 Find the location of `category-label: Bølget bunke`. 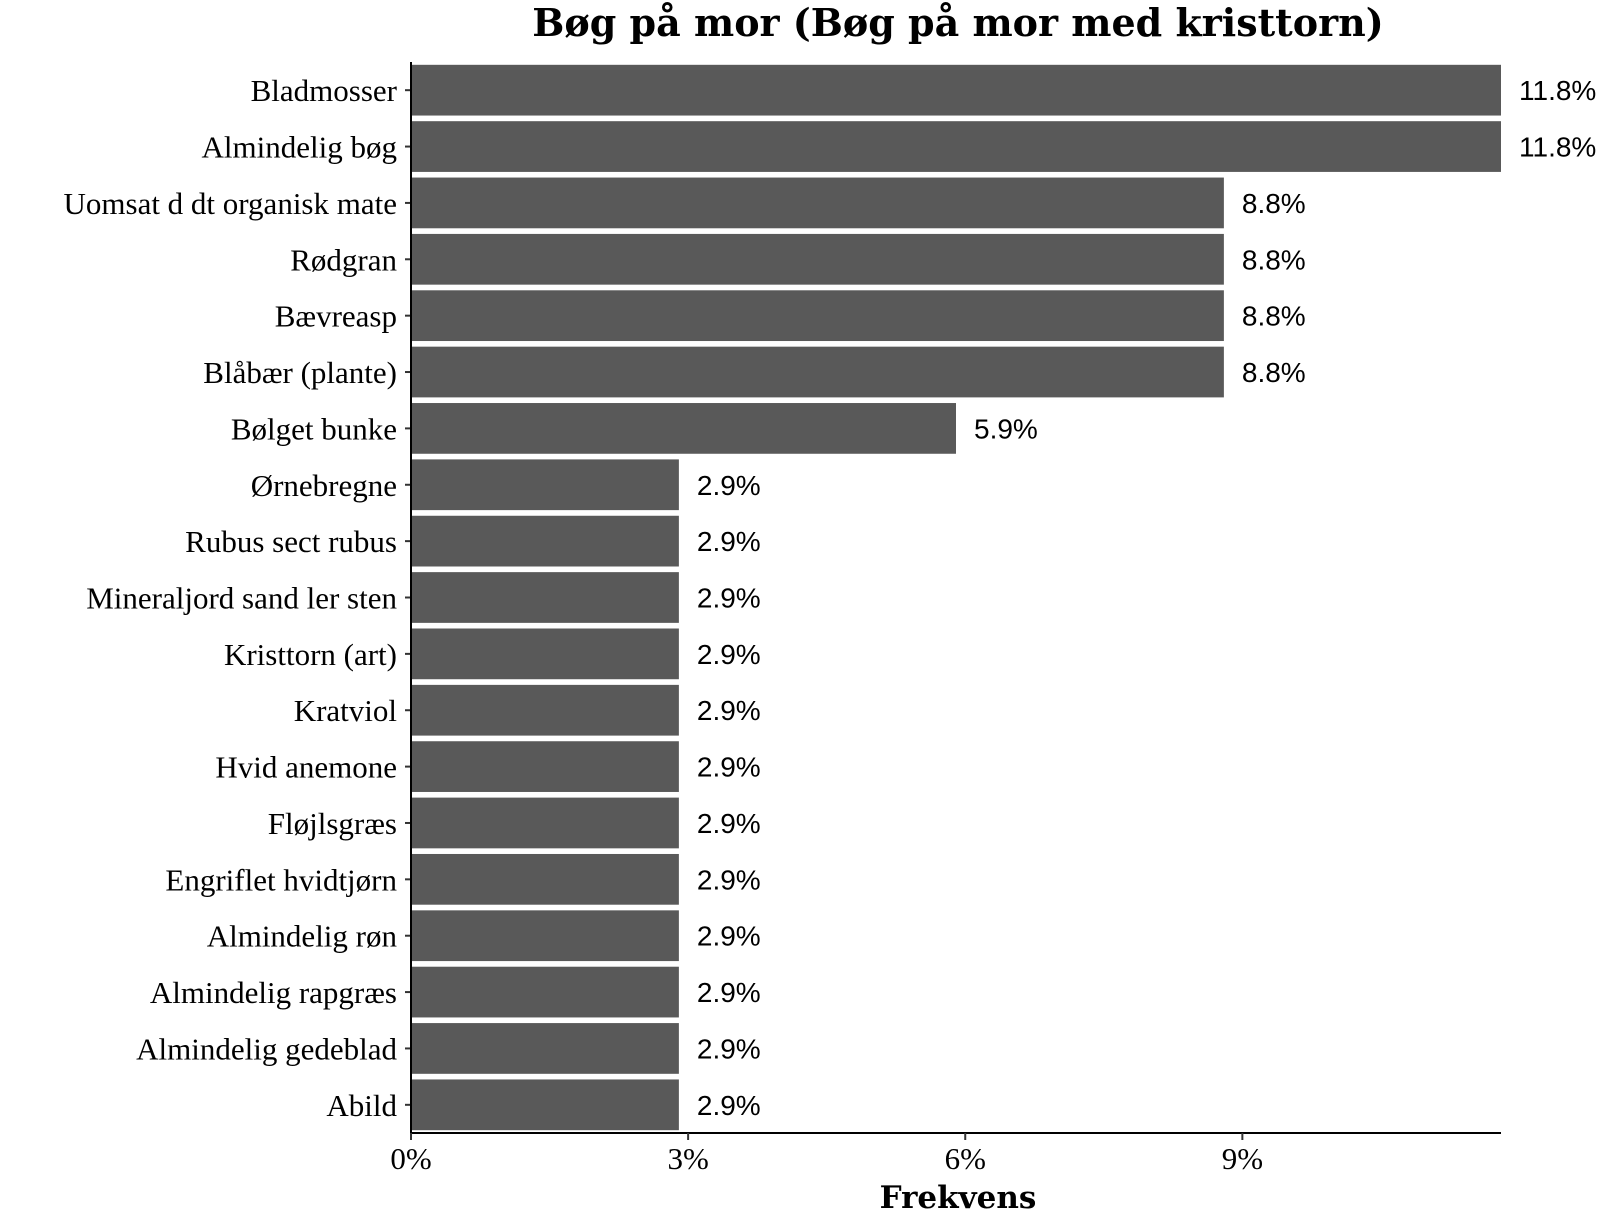

category-label: Bølget bunke is located at coordinates (314, 428).